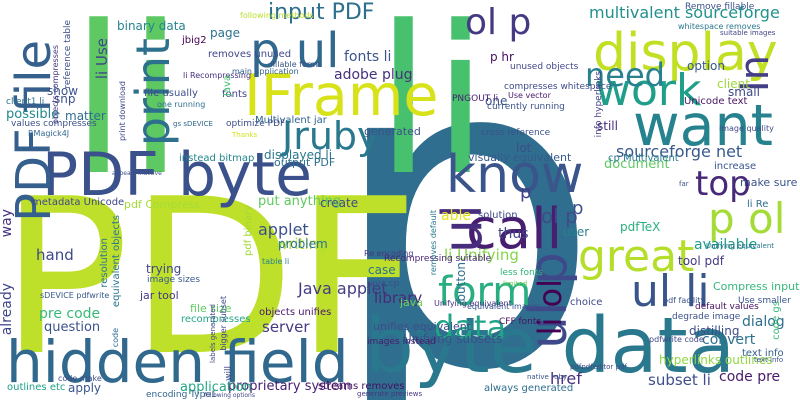  Describe the element at coordinates (412, 302) in the screenshot. I see `word-java-78: java` at that location.